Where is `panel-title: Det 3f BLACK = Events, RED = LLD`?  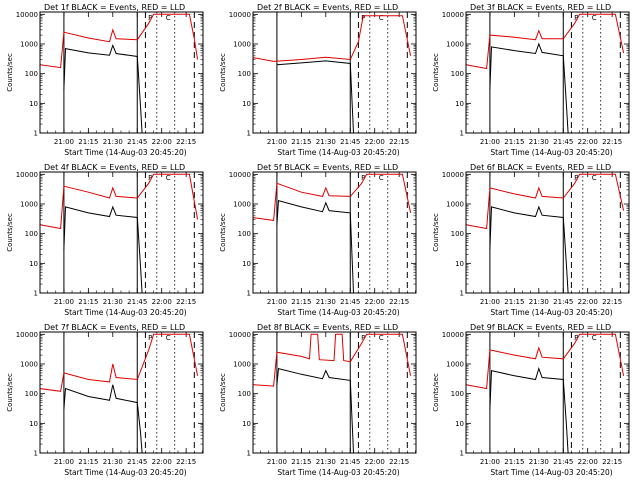
panel-title: Det 3f BLACK = Events, RED = LLD is located at coordinates (540, 7).